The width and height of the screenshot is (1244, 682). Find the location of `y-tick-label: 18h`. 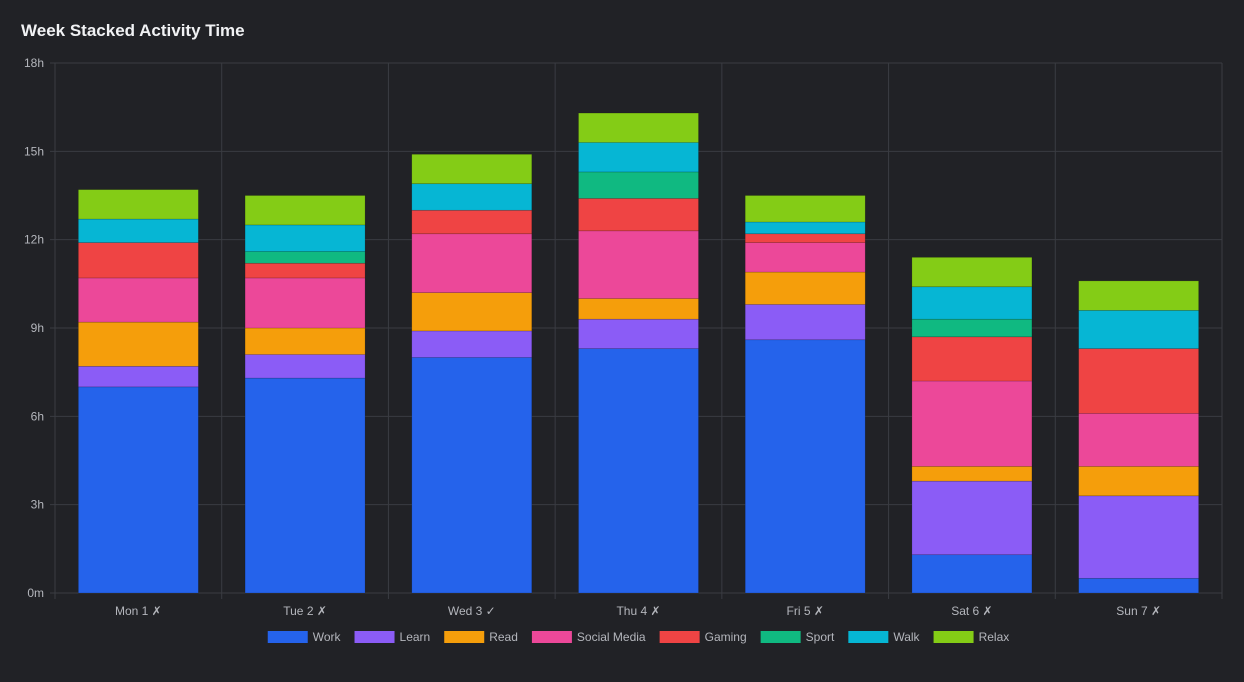

y-tick-label: 18h is located at coordinates (34, 63).